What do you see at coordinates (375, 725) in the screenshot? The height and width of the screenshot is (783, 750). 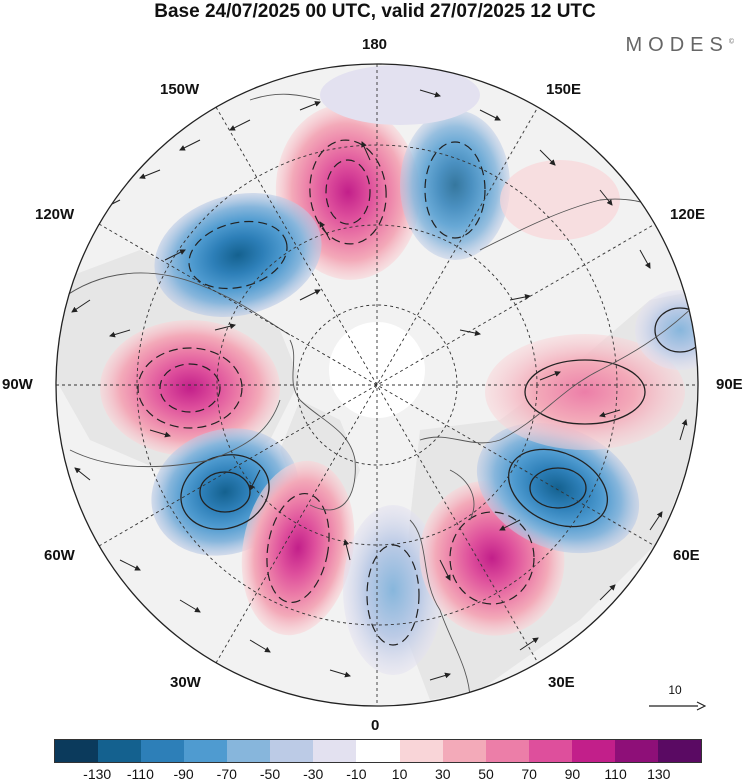 I see `lon-label-0: 0` at bounding box center [375, 725].